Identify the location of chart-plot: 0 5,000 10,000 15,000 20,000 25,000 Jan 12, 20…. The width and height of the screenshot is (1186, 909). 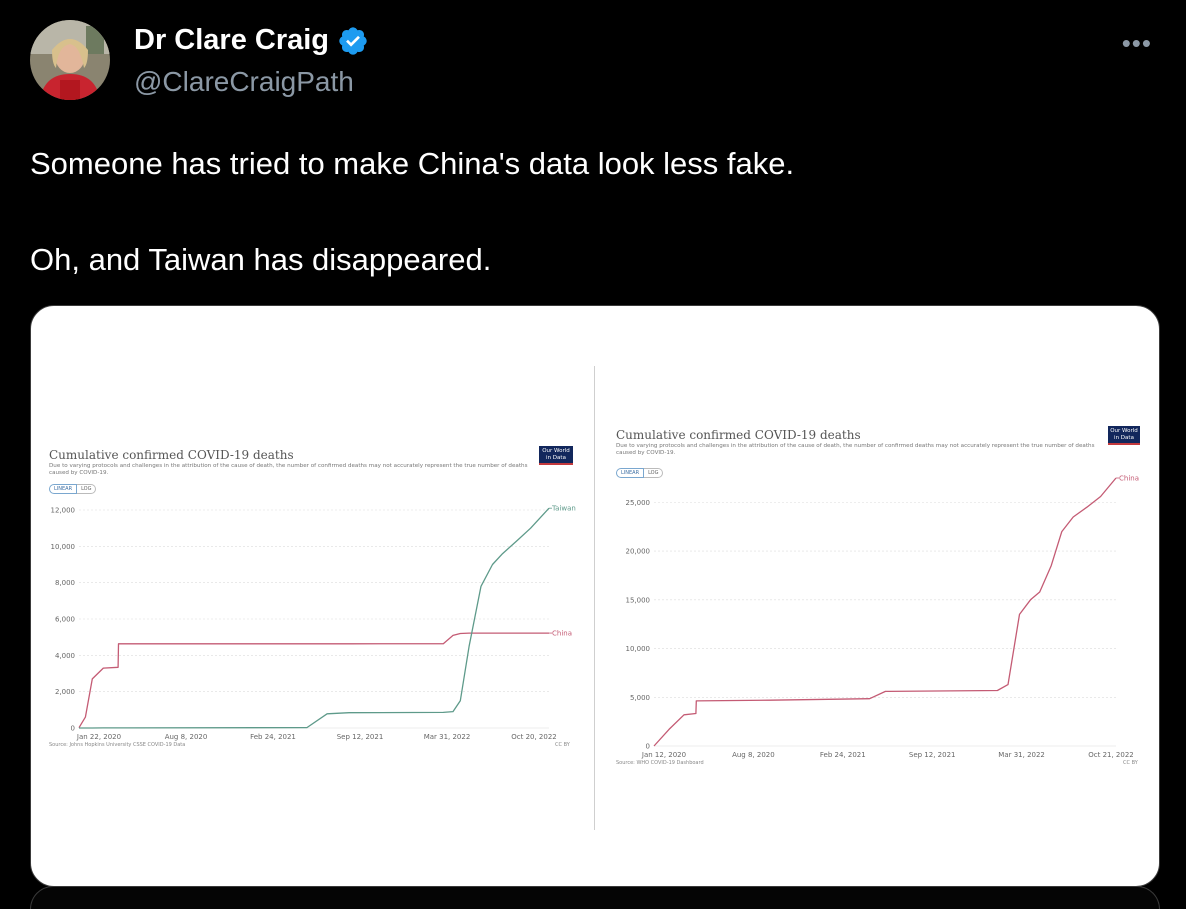
(883, 617).